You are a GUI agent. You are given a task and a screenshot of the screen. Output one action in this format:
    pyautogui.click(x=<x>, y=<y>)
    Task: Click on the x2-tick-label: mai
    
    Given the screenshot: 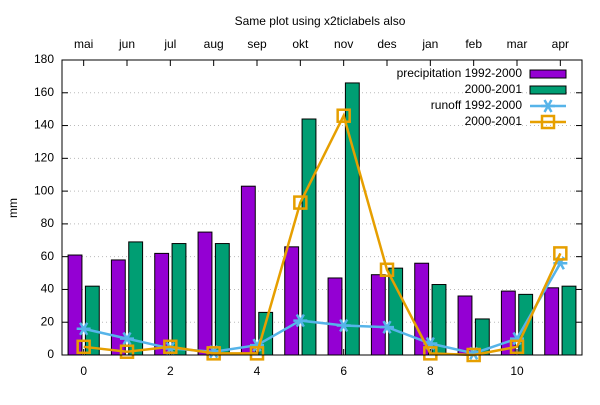 What is the action you would take?
    pyautogui.click(x=83, y=44)
    